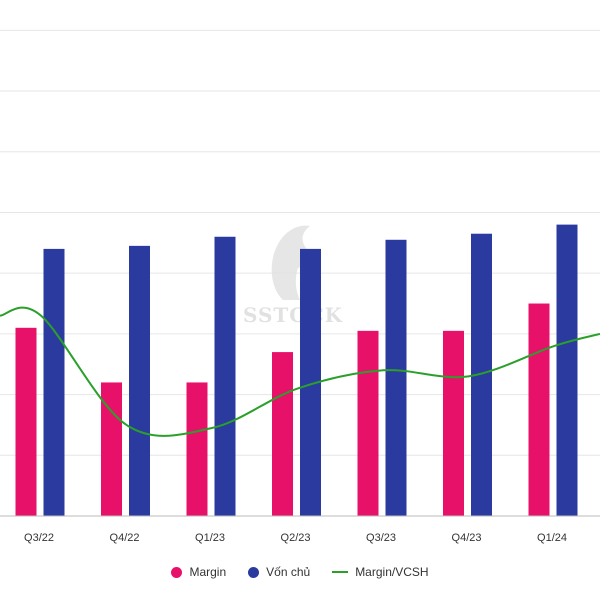 The width and height of the screenshot is (600, 600). I want to click on x-tick-label: Q2/23, so click(296, 538).